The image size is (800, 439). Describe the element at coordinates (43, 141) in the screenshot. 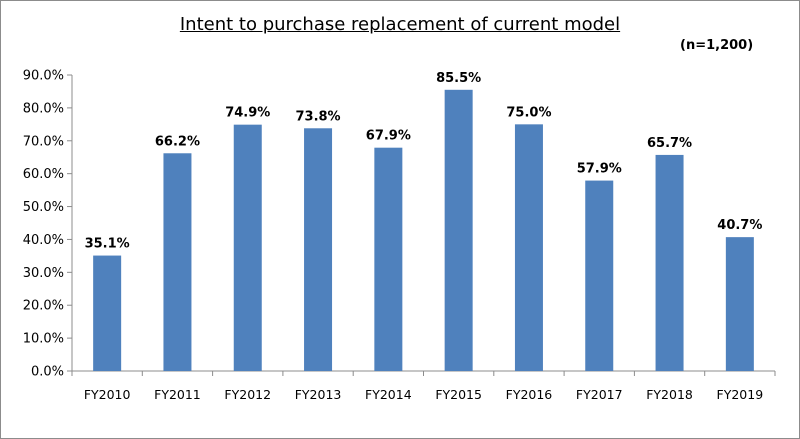

I see `y-tick-label: 70.0%` at that location.